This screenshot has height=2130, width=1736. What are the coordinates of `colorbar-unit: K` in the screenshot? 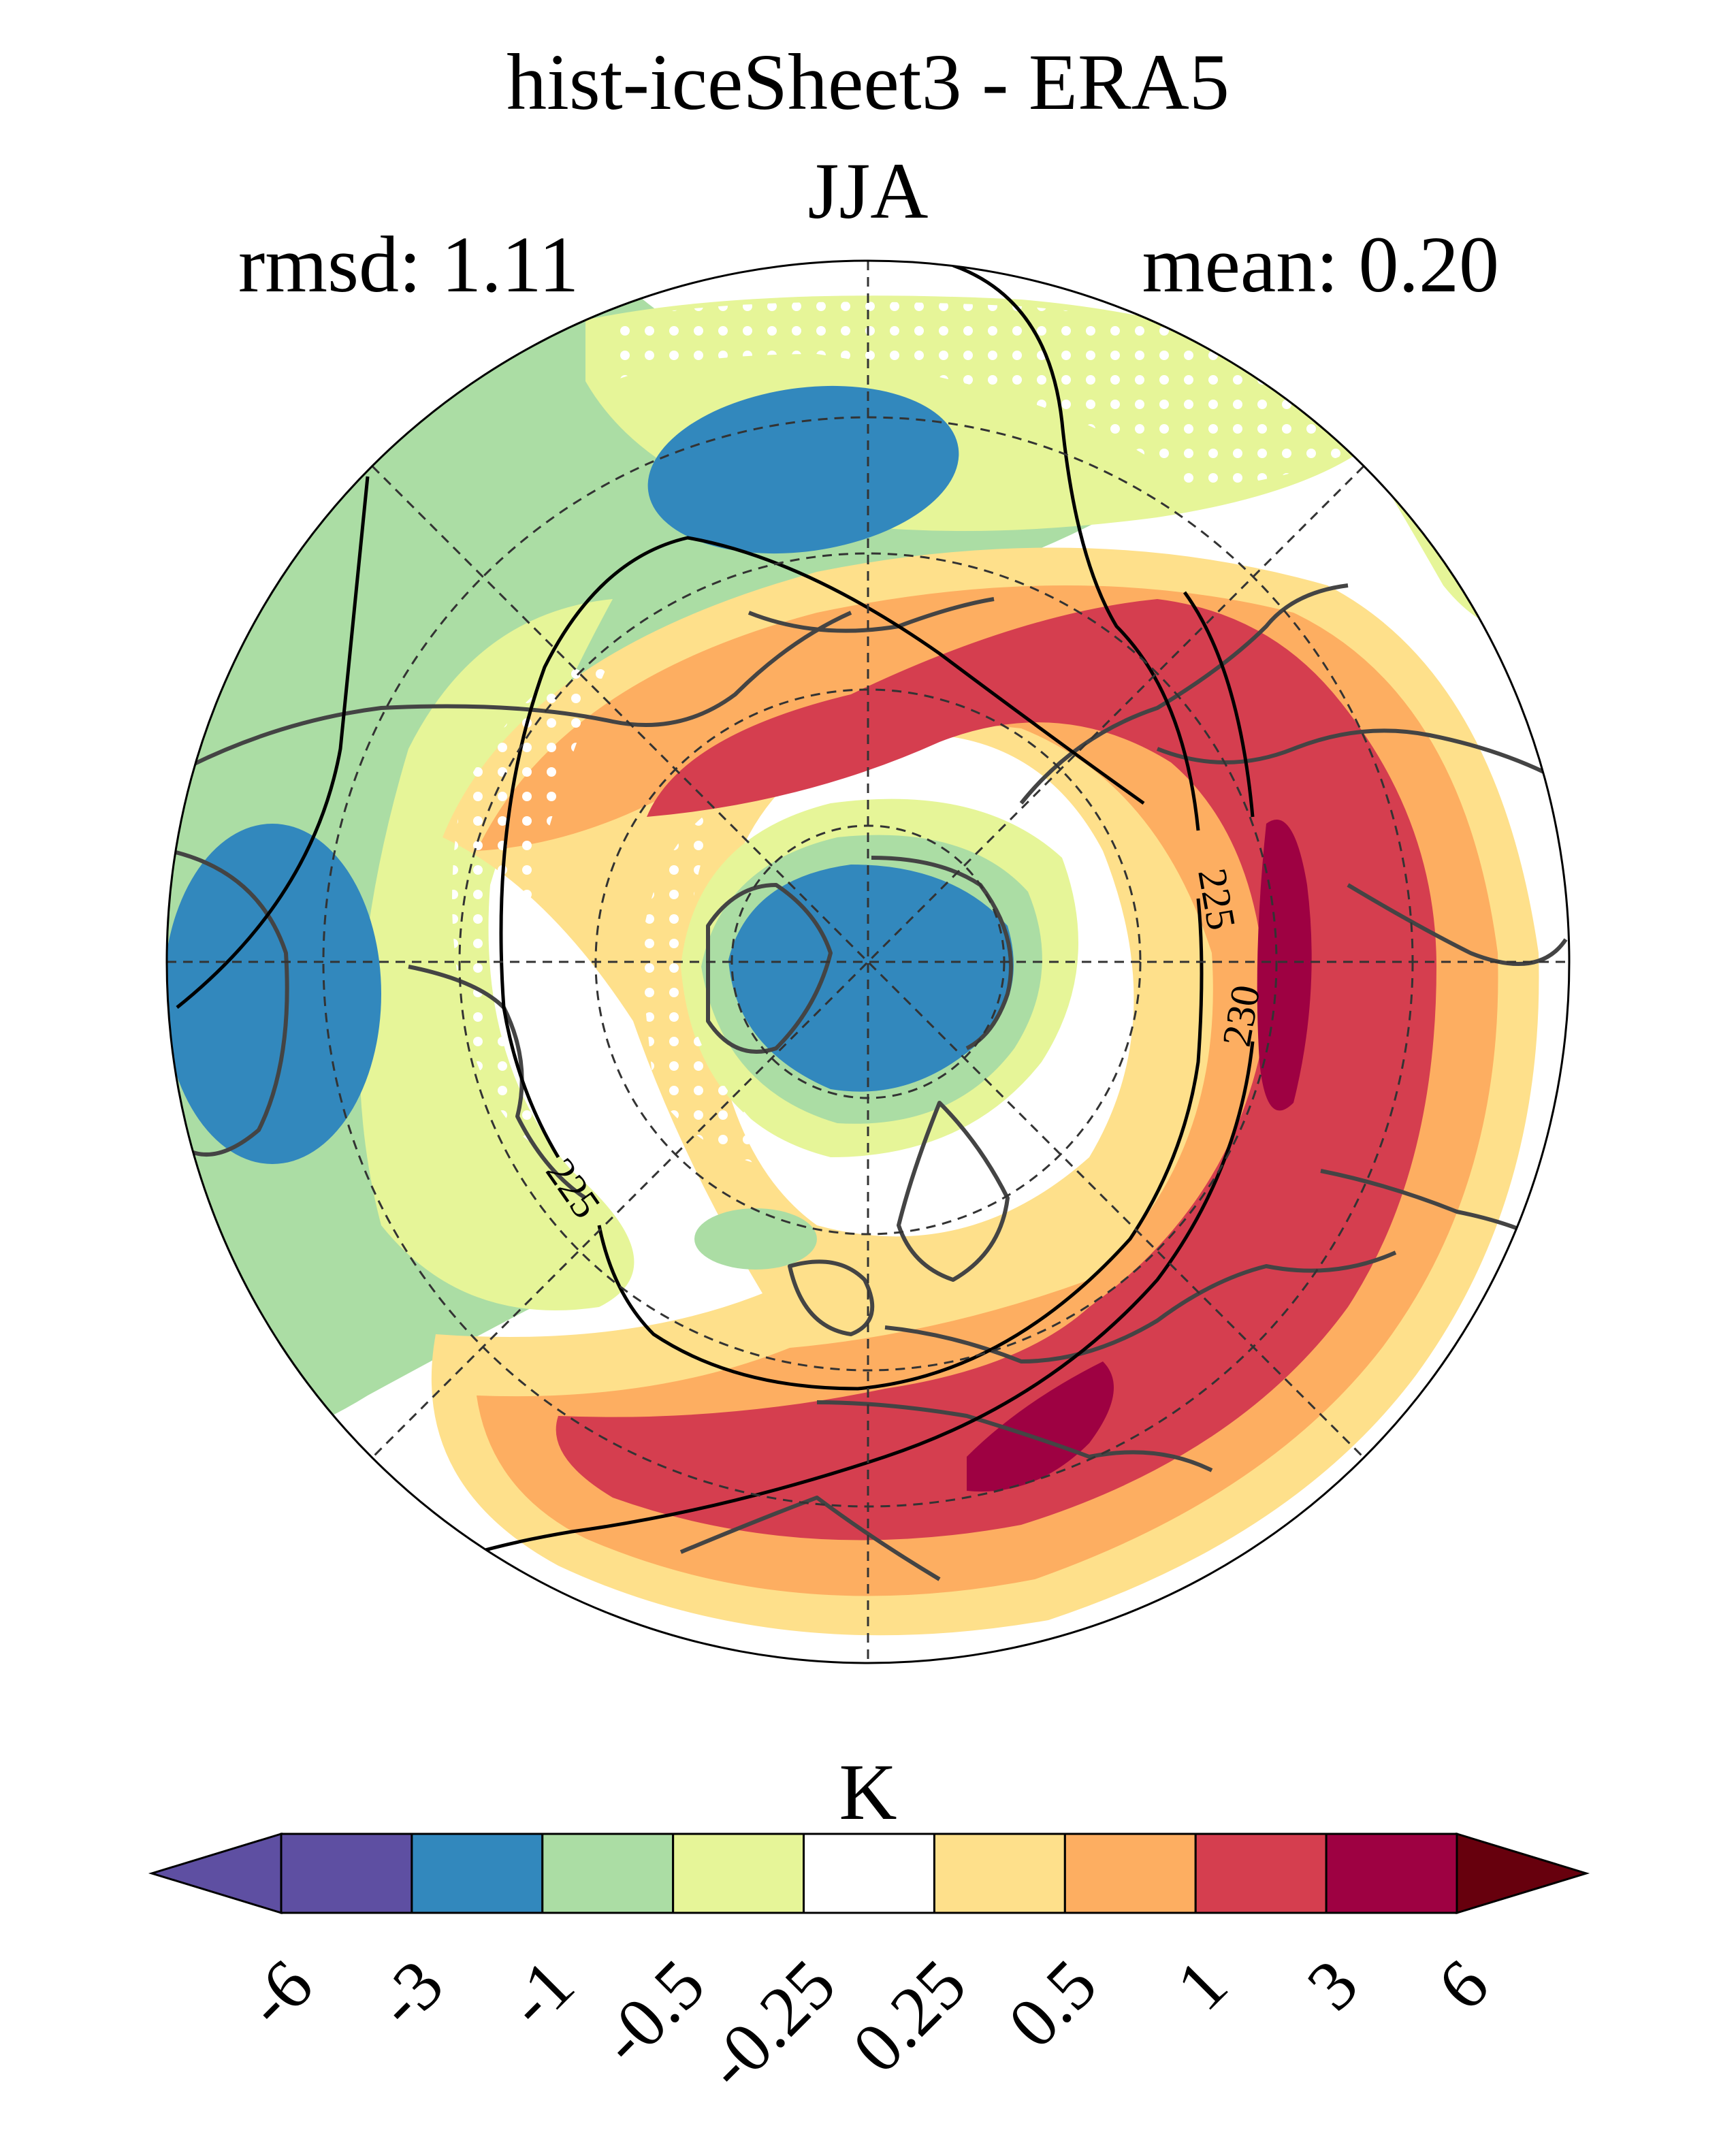 It's located at (868, 1792).